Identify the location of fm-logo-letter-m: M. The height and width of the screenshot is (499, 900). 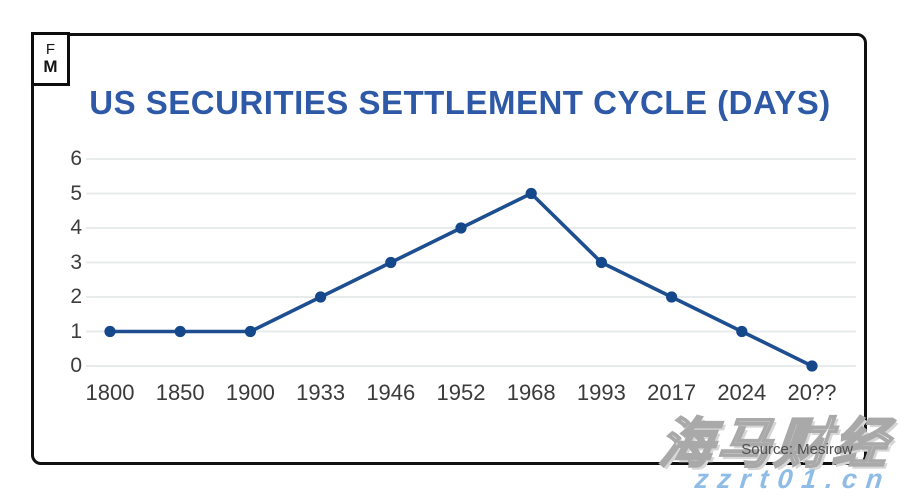
(50, 66).